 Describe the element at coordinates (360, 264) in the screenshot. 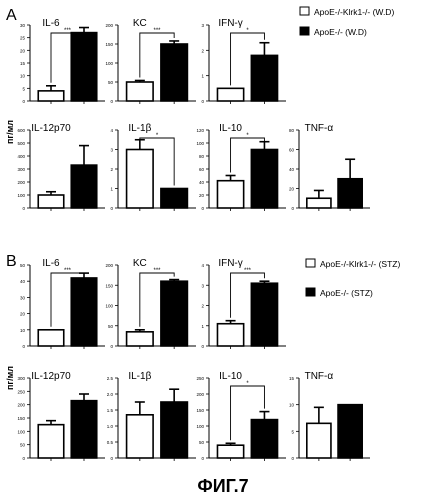

I see `legend-label-b-1: ApoE-/-Klrk1-/- (STZ)` at that location.